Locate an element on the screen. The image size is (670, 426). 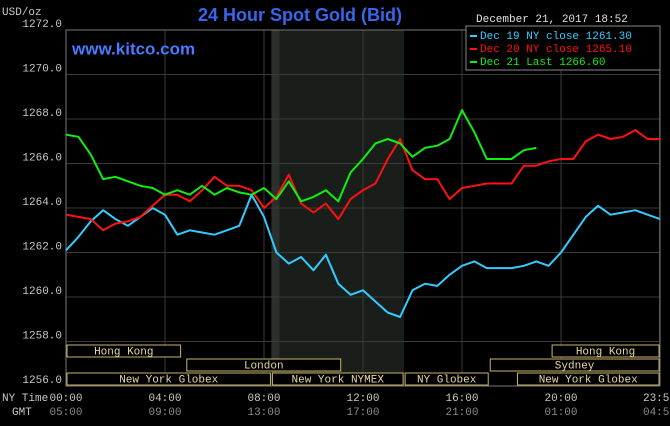
session-label: New York NYMEX is located at coordinates (338, 380).